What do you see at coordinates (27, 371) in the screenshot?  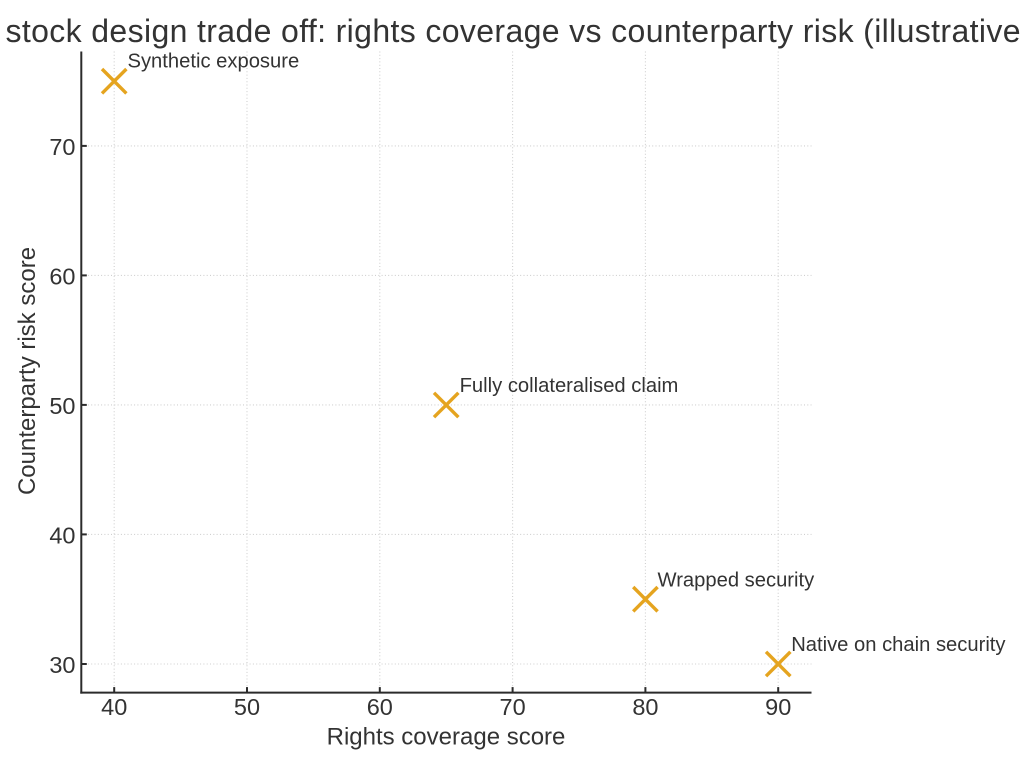 I see `svg-text: Counterparty risk score` at bounding box center [27, 371].